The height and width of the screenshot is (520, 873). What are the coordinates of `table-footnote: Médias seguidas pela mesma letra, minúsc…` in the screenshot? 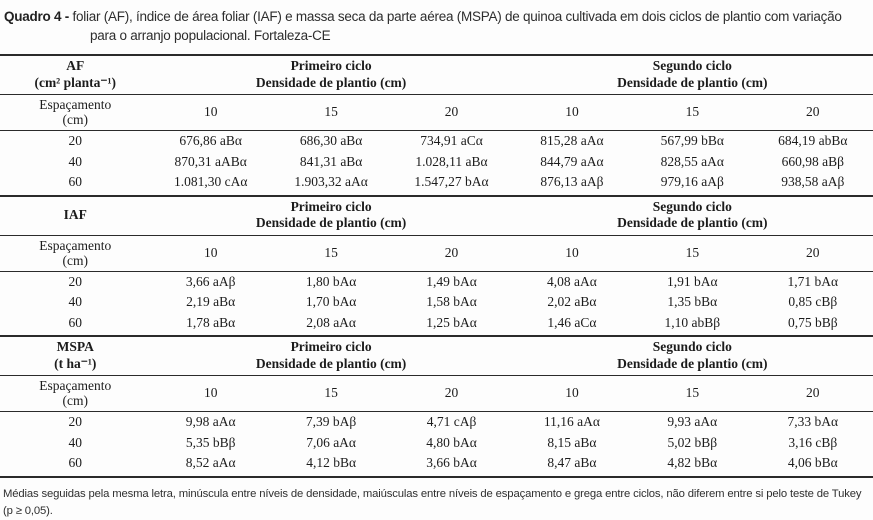 It's located at (432, 502).